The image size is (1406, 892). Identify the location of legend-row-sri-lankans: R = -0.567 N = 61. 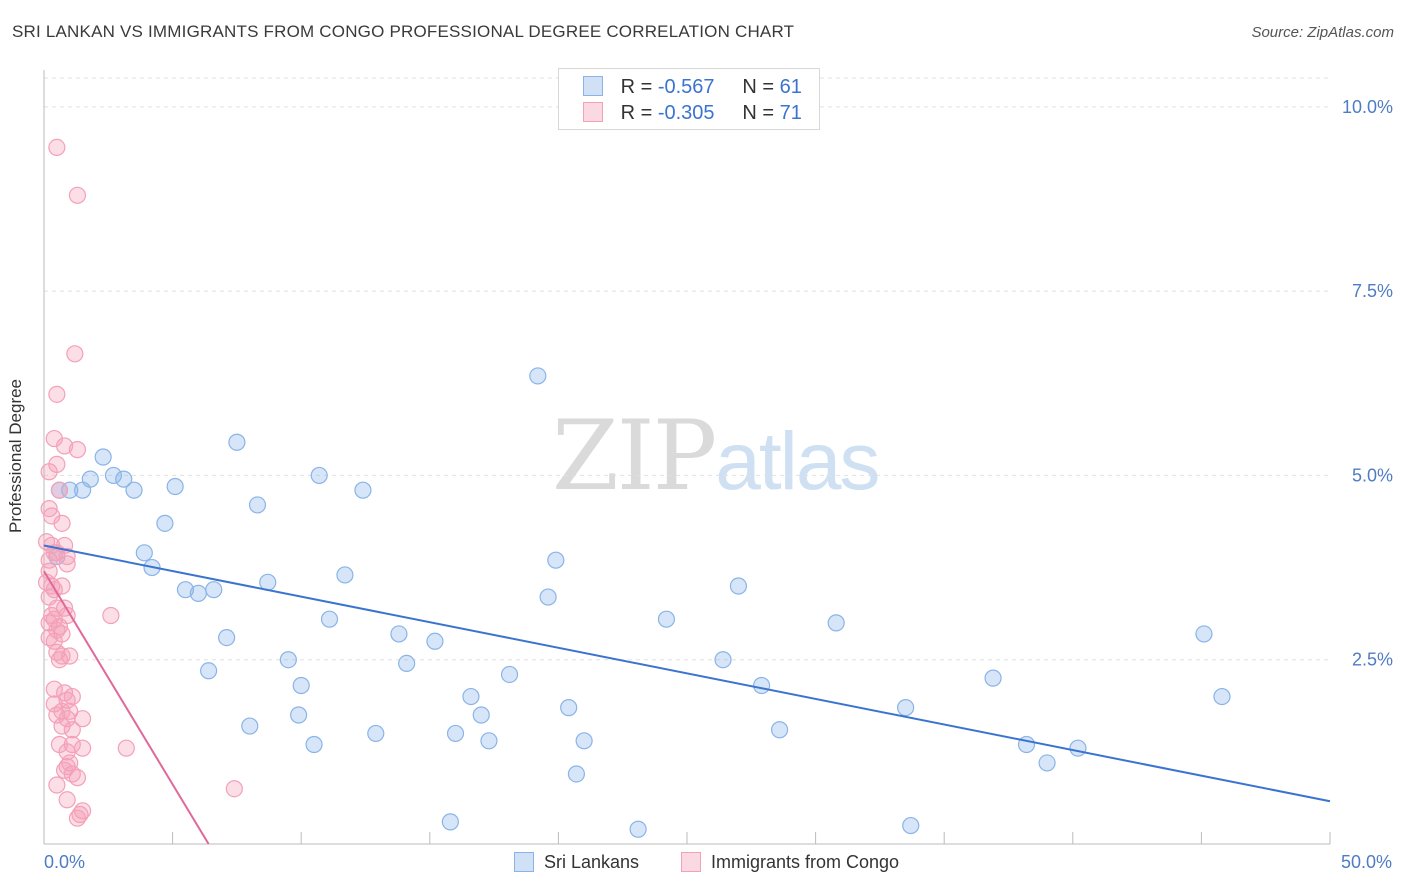
(692, 88).